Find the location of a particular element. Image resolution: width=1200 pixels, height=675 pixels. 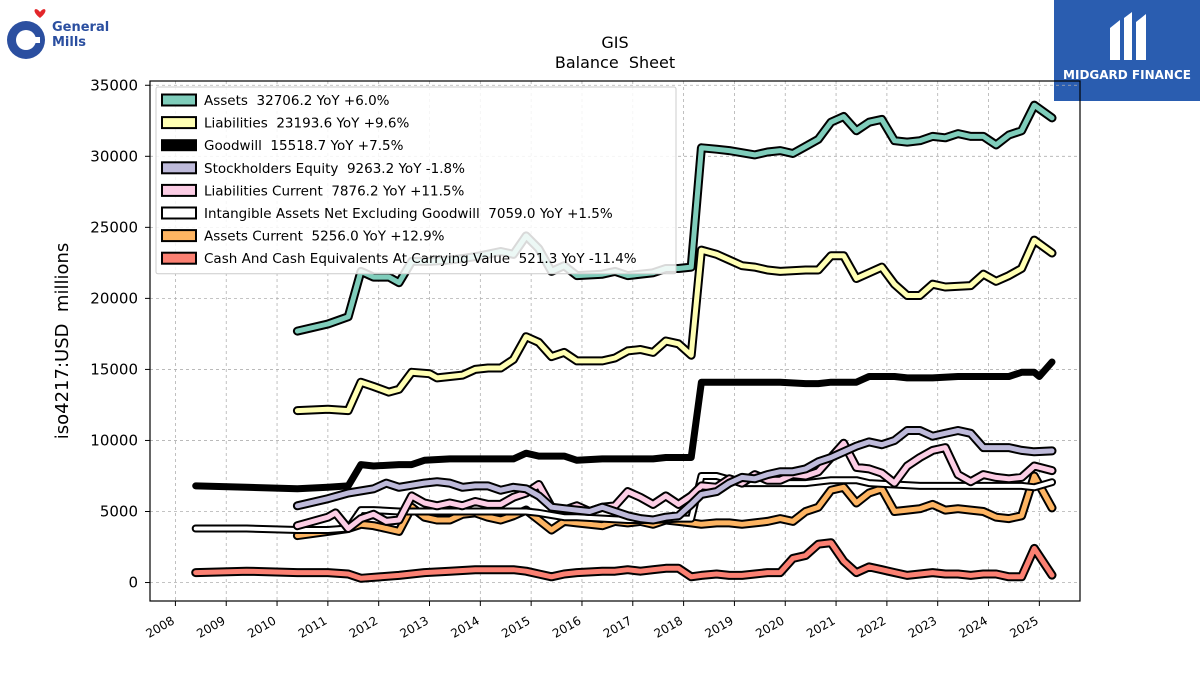

legend-item: Stockholders Equity 9263.2 YoY -1.8% is located at coordinates (313, 169).